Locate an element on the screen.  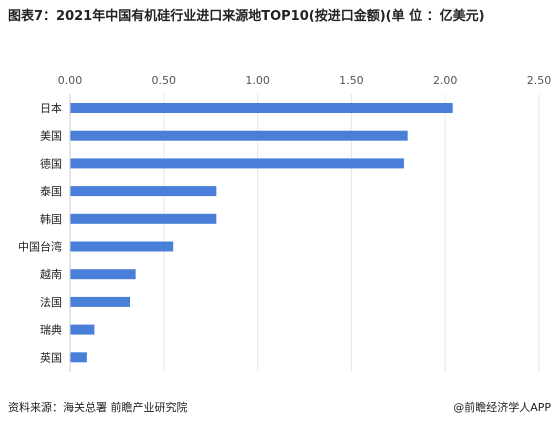
x-tick-label: 0.00 is located at coordinates (70, 80).